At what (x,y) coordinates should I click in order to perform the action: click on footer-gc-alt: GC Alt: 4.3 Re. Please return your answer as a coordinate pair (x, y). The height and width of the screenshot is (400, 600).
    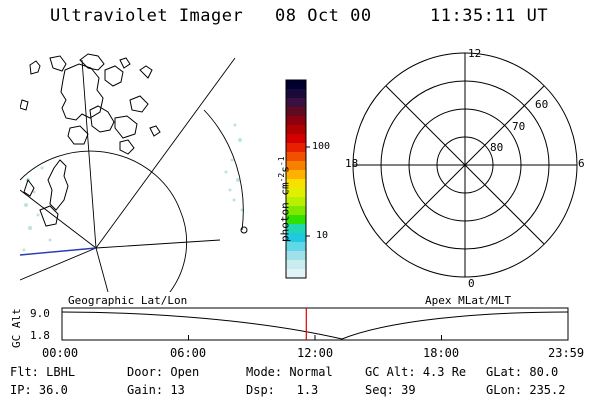
    Looking at the image, I should click on (416, 372).